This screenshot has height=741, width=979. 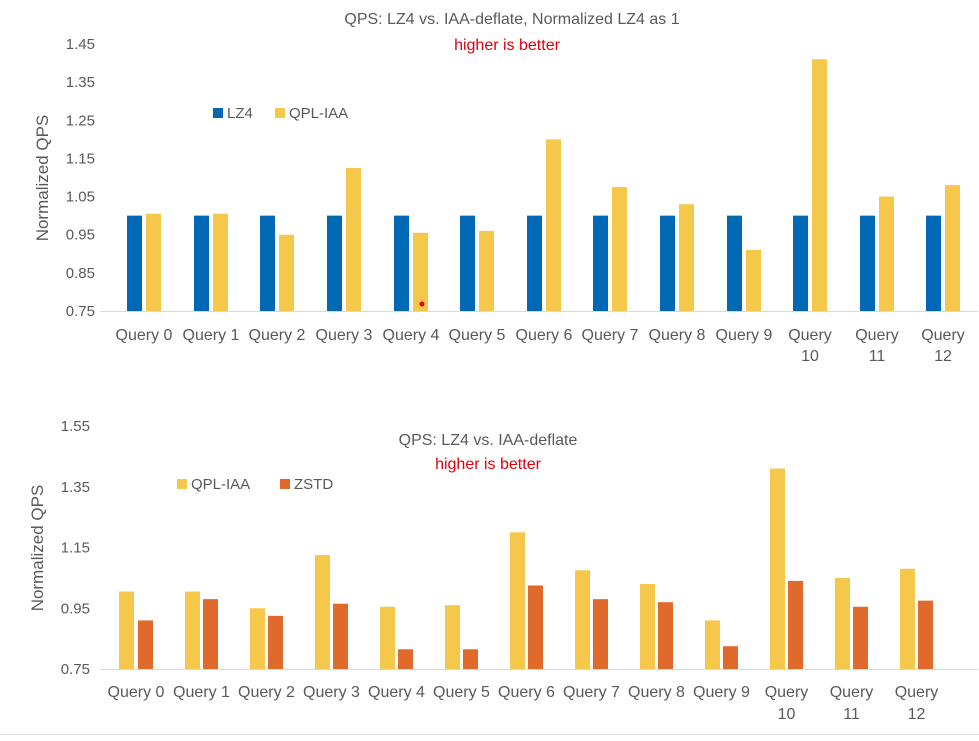 What do you see at coordinates (80, 82) in the screenshot?
I see `y-tick-label: 1.35` at bounding box center [80, 82].